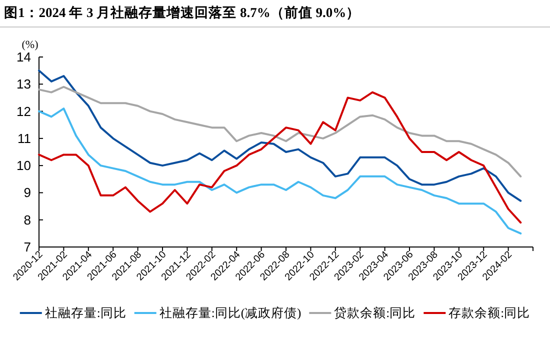 The image size is (550, 345). What do you see at coordinates (23, 166) in the screenshot?
I see `y-tick-label: 10` at bounding box center [23, 166].